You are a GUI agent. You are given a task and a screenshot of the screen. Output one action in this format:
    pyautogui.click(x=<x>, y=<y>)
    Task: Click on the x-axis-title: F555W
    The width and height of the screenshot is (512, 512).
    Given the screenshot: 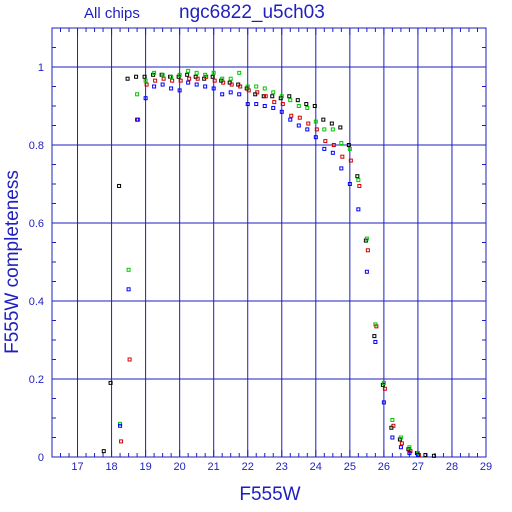 What is the action you would take?
    pyautogui.click(x=269, y=494)
    